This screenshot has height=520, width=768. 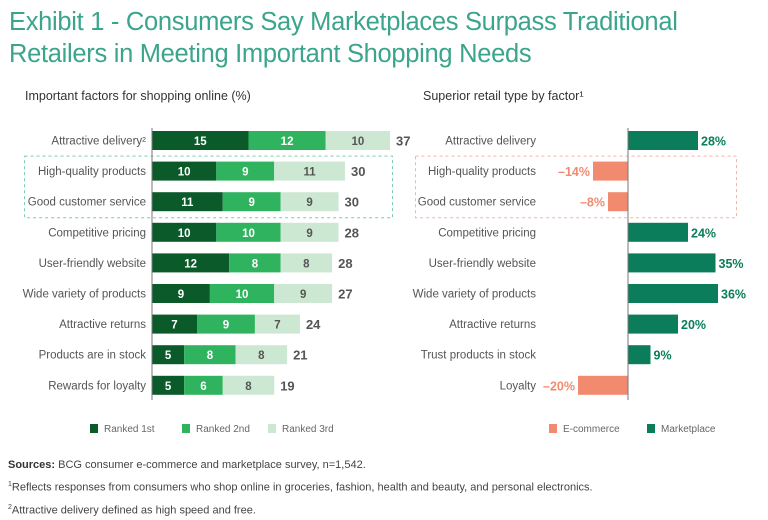 What do you see at coordinates (403, 141) in the screenshot?
I see `total-label: 37` at bounding box center [403, 141].